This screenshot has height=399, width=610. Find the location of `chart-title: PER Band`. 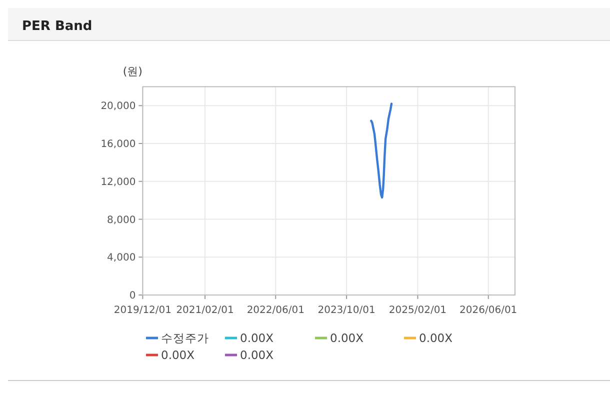

chart-title: PER Band is located at coordinates (57, 26).